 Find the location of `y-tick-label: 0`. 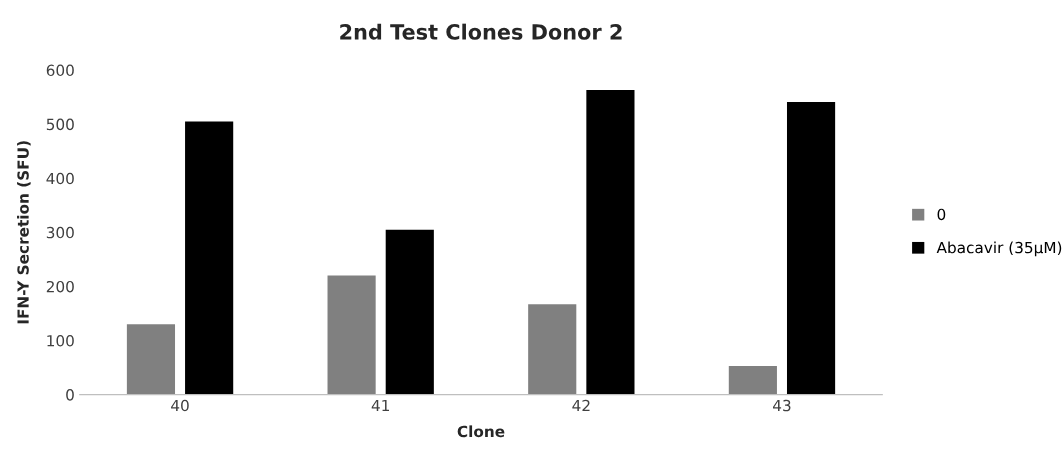

y-tick-label: 0 is located at coordinates (70, 395).